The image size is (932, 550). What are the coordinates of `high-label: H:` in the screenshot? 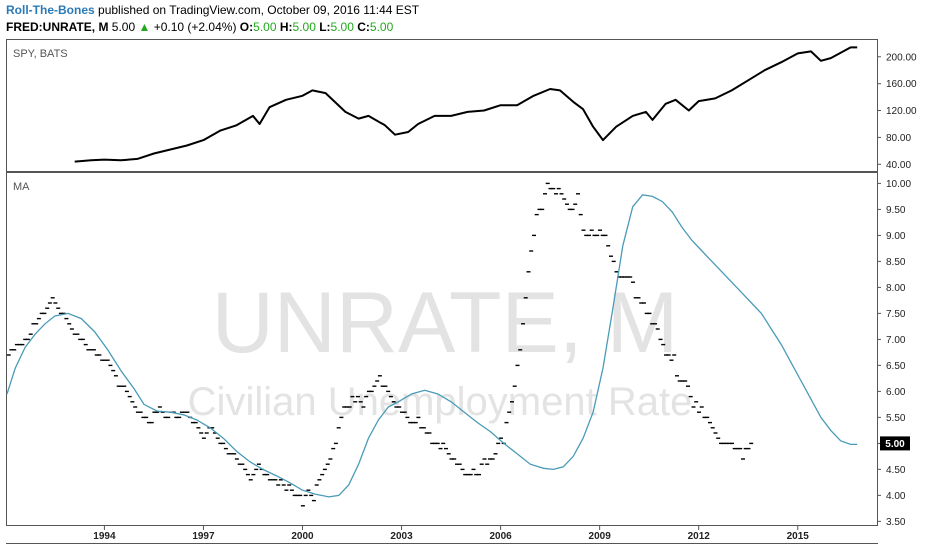 It's located at (286, 27).